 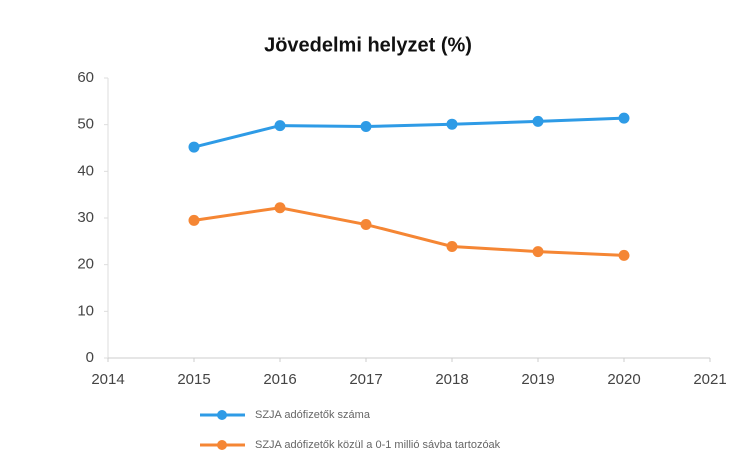 What do you see at coordinates (709, 379) in the screenshot?
I see `x-tick-label: 2021` at bounding box center [709, 379].